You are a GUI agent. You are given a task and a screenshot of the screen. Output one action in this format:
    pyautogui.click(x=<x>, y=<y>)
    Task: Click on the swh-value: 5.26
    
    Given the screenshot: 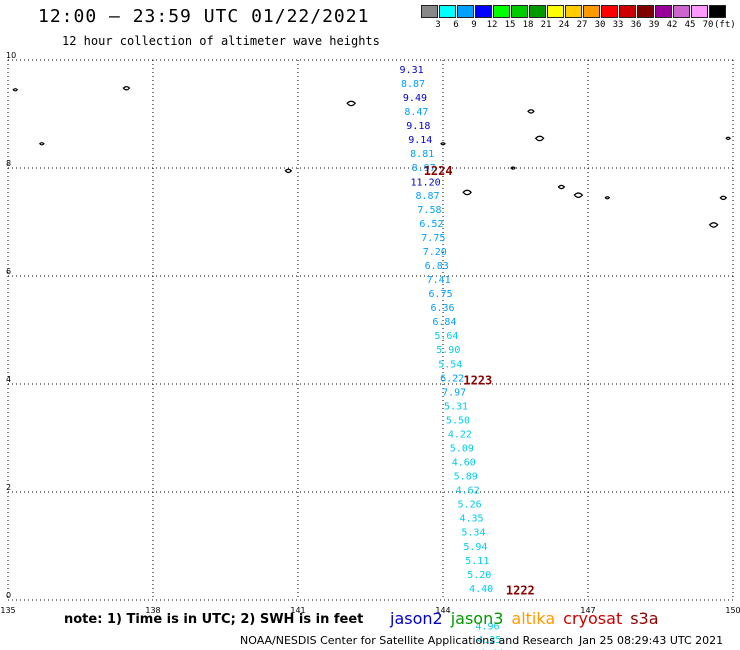 What is the action you would take?
    pyautogui.click(x=470, y=505)
    